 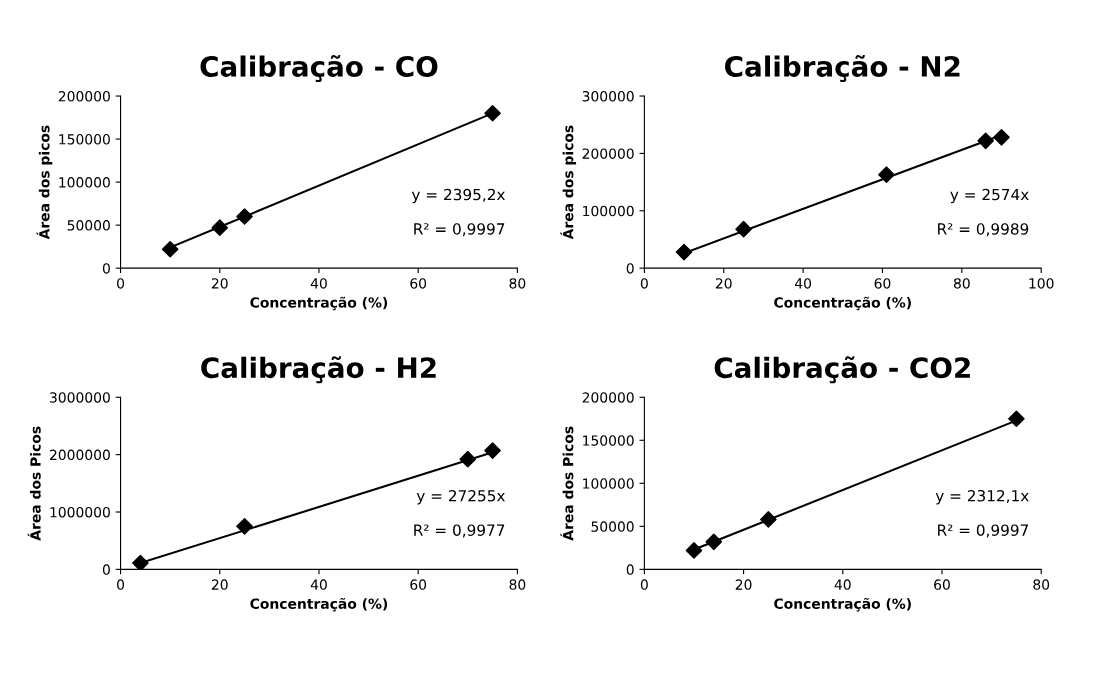 What do you see at coordinates (460, 497) in the screenshot?
I see `annotation: y = 27255x` at bounding box center [460, 497].